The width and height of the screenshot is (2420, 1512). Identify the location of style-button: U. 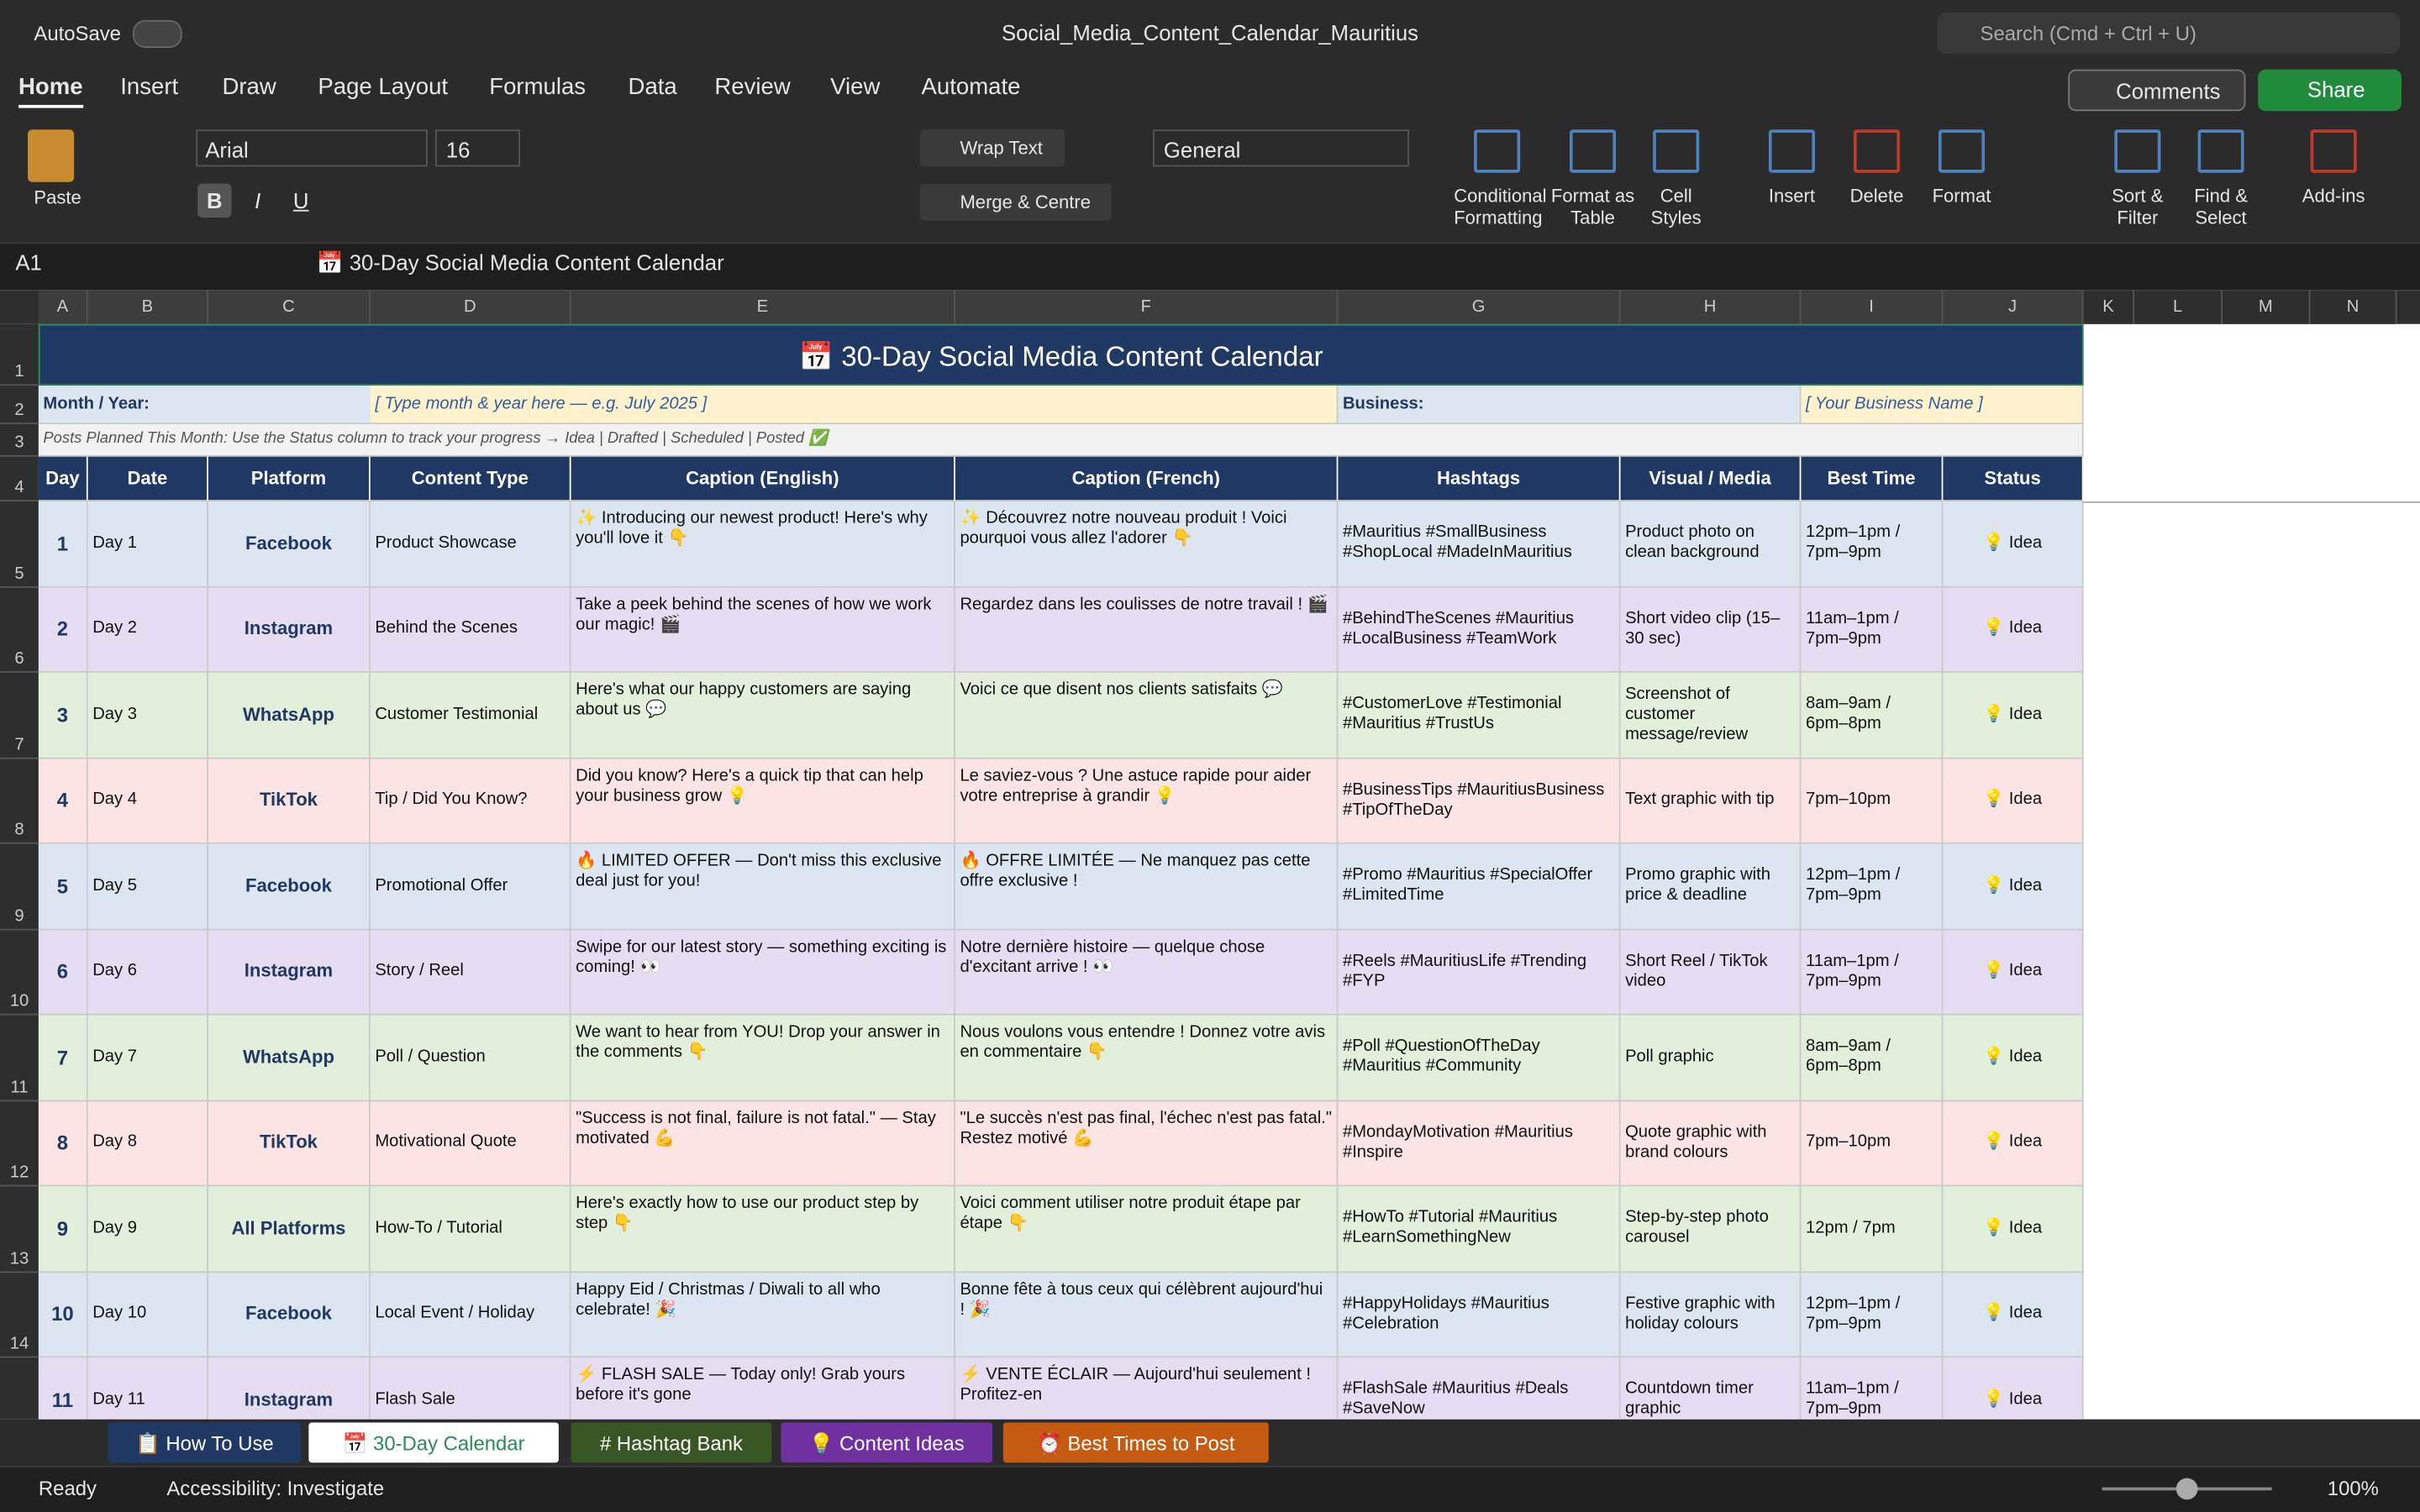
(300, 200).